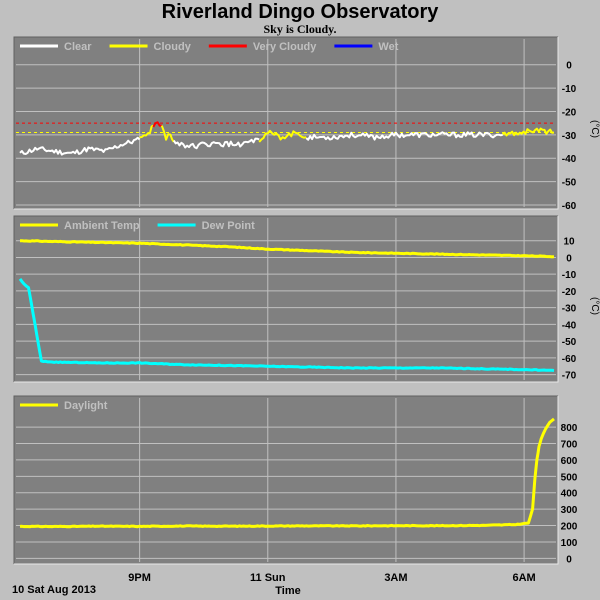 The width and height of the screenshot is (600, 600). What do you see at coordinates (395, 578) in the screenshot?
I see `x-tick-label: 3AM` at bounding box center [395, 578].